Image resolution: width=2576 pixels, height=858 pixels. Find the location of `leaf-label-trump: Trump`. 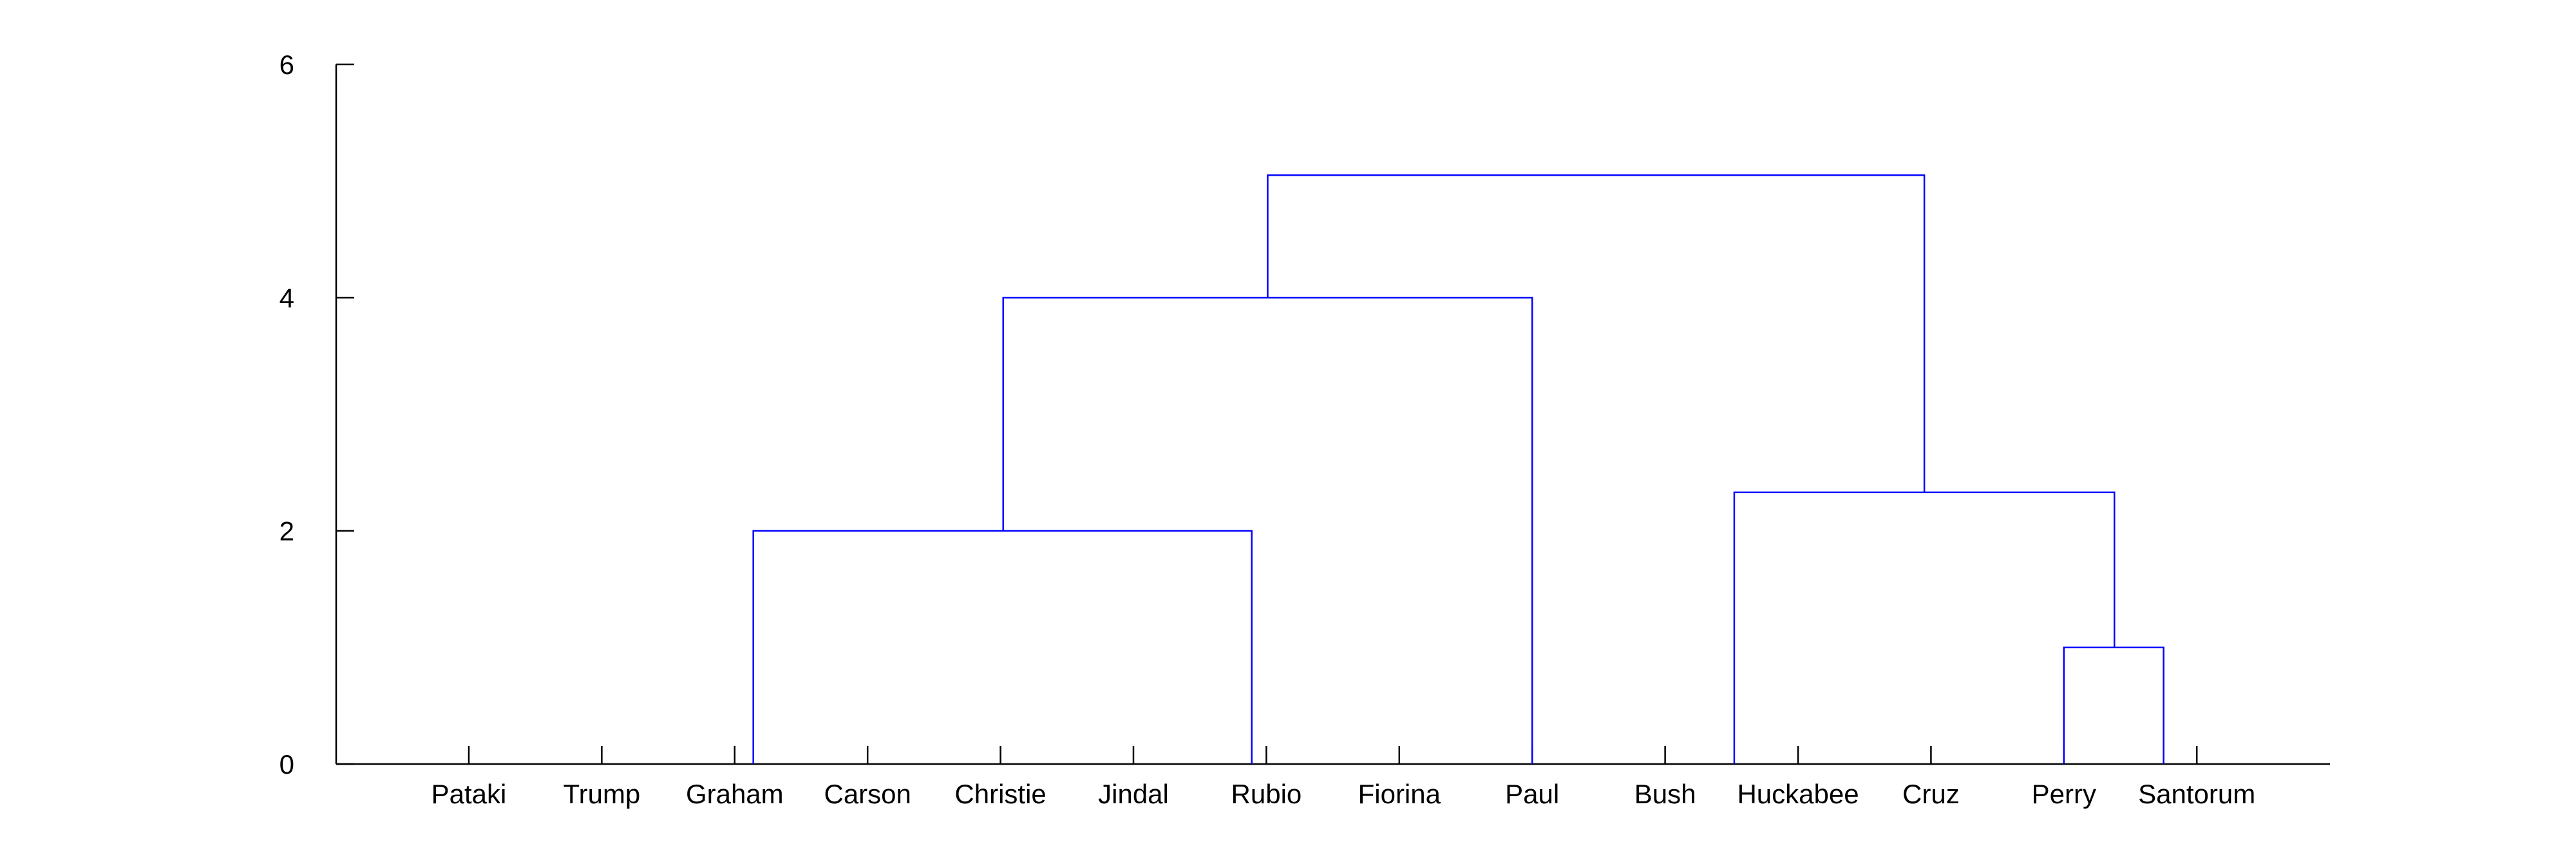

leaf-label-trump: Trump is located at coordinates (603, 794).